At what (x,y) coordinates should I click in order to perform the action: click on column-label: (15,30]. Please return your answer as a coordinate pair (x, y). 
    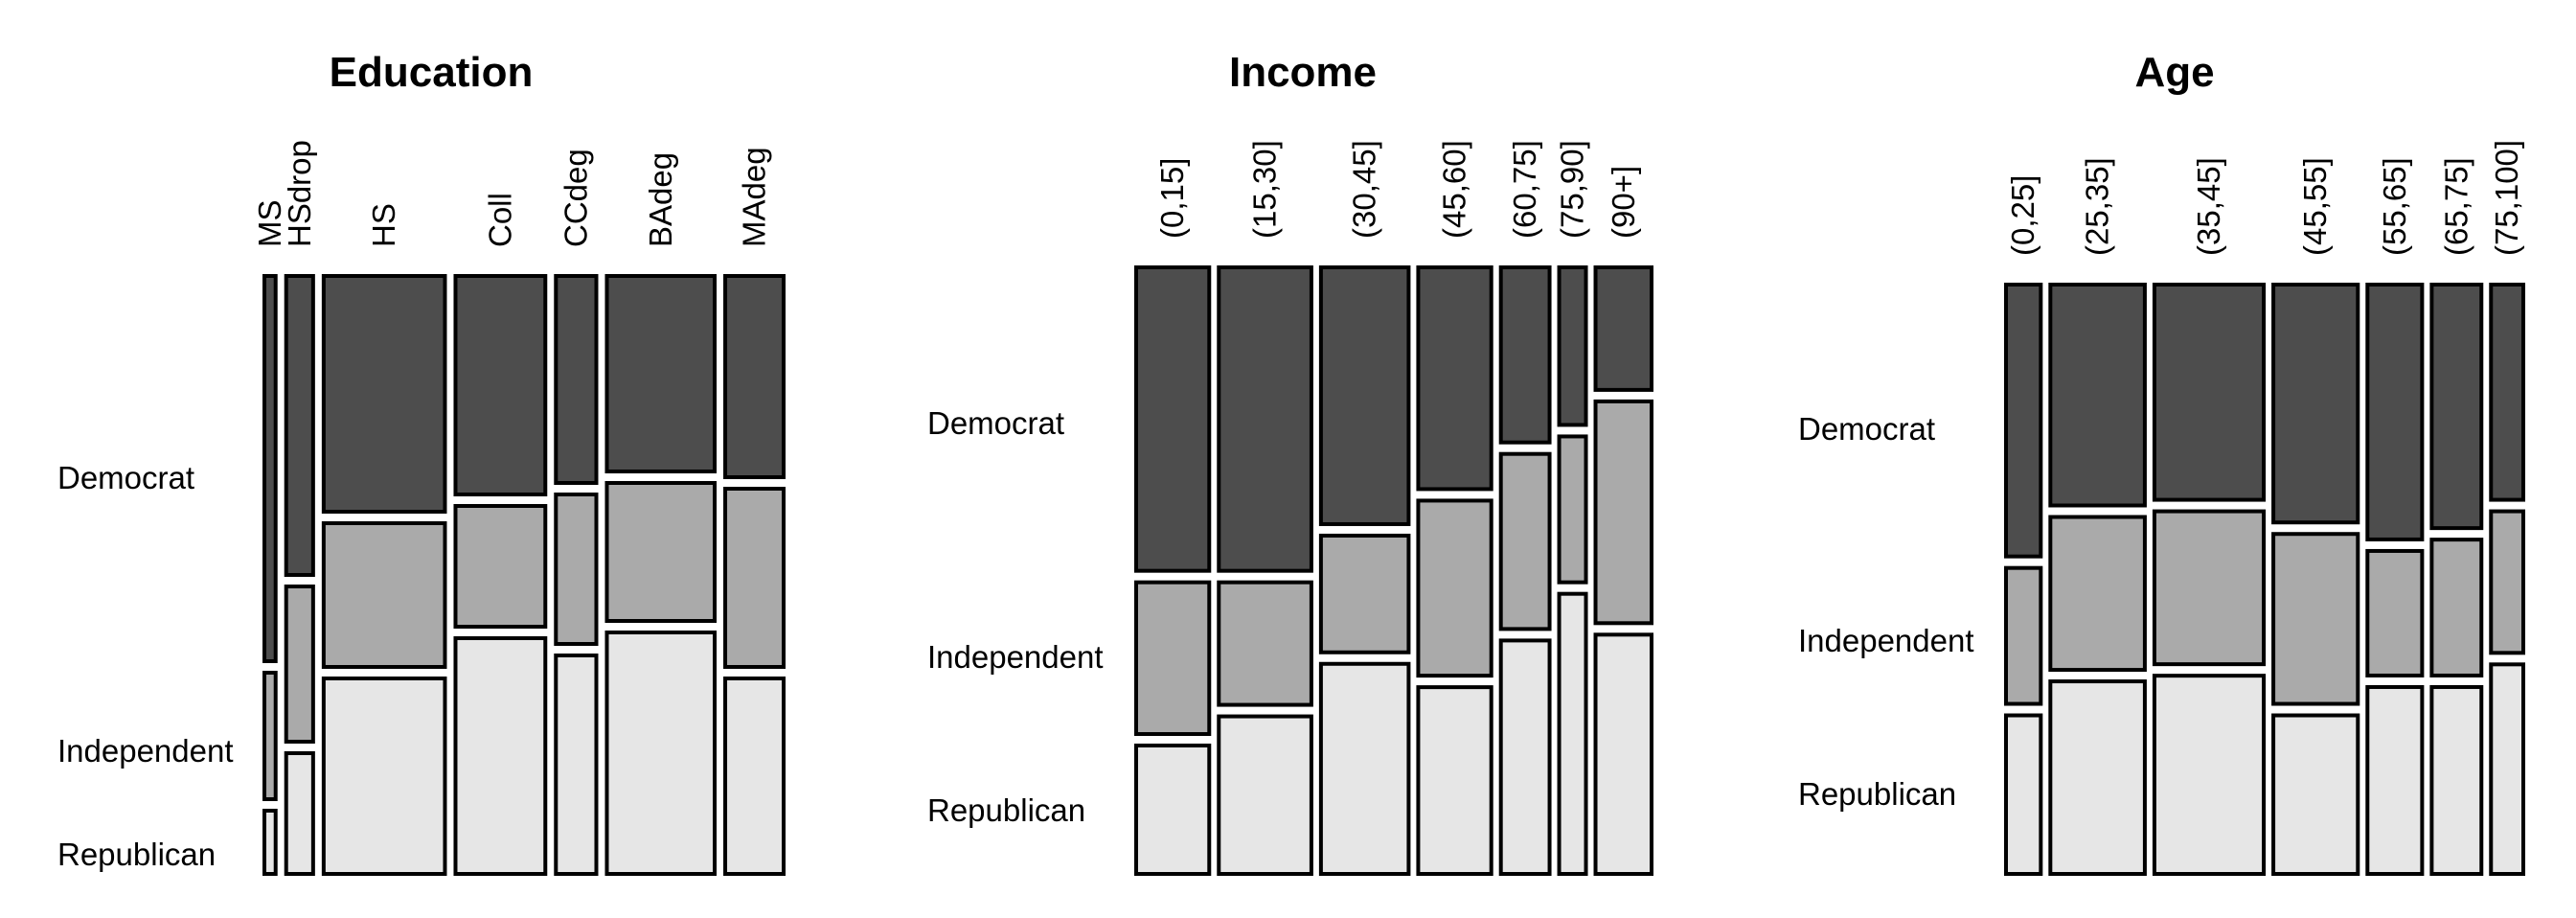
    Looking at the image, I should click on (1265, 189).